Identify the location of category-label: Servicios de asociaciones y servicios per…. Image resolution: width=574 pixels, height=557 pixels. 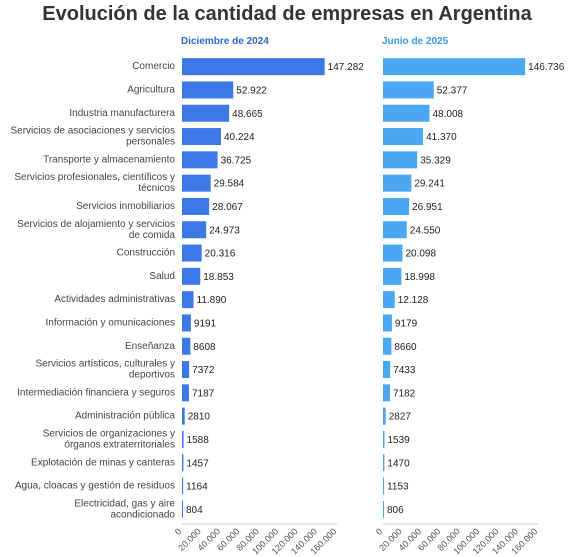
(92, 137).